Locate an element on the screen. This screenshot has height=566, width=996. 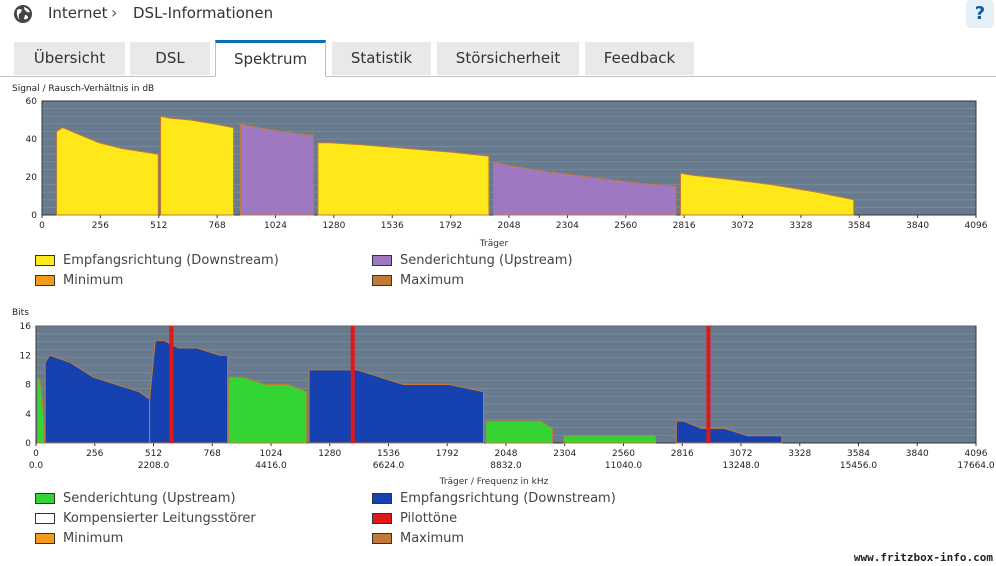
bits-y-tick-label: 16 is located at coordinates (26, 327).